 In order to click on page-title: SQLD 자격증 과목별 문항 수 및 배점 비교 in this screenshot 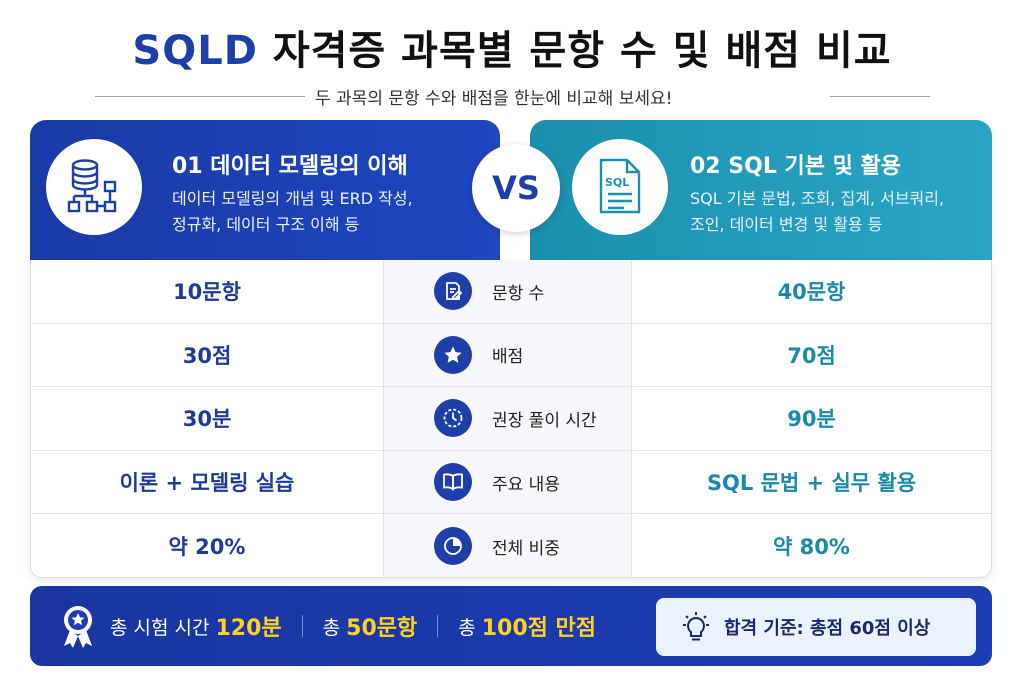, I will do `click(512, 47)`.